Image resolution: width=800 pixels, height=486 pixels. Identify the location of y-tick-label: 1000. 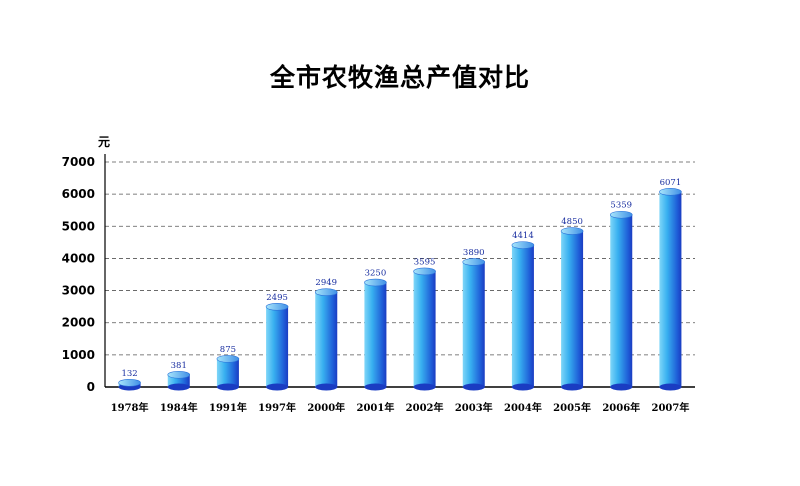
(78, 355).